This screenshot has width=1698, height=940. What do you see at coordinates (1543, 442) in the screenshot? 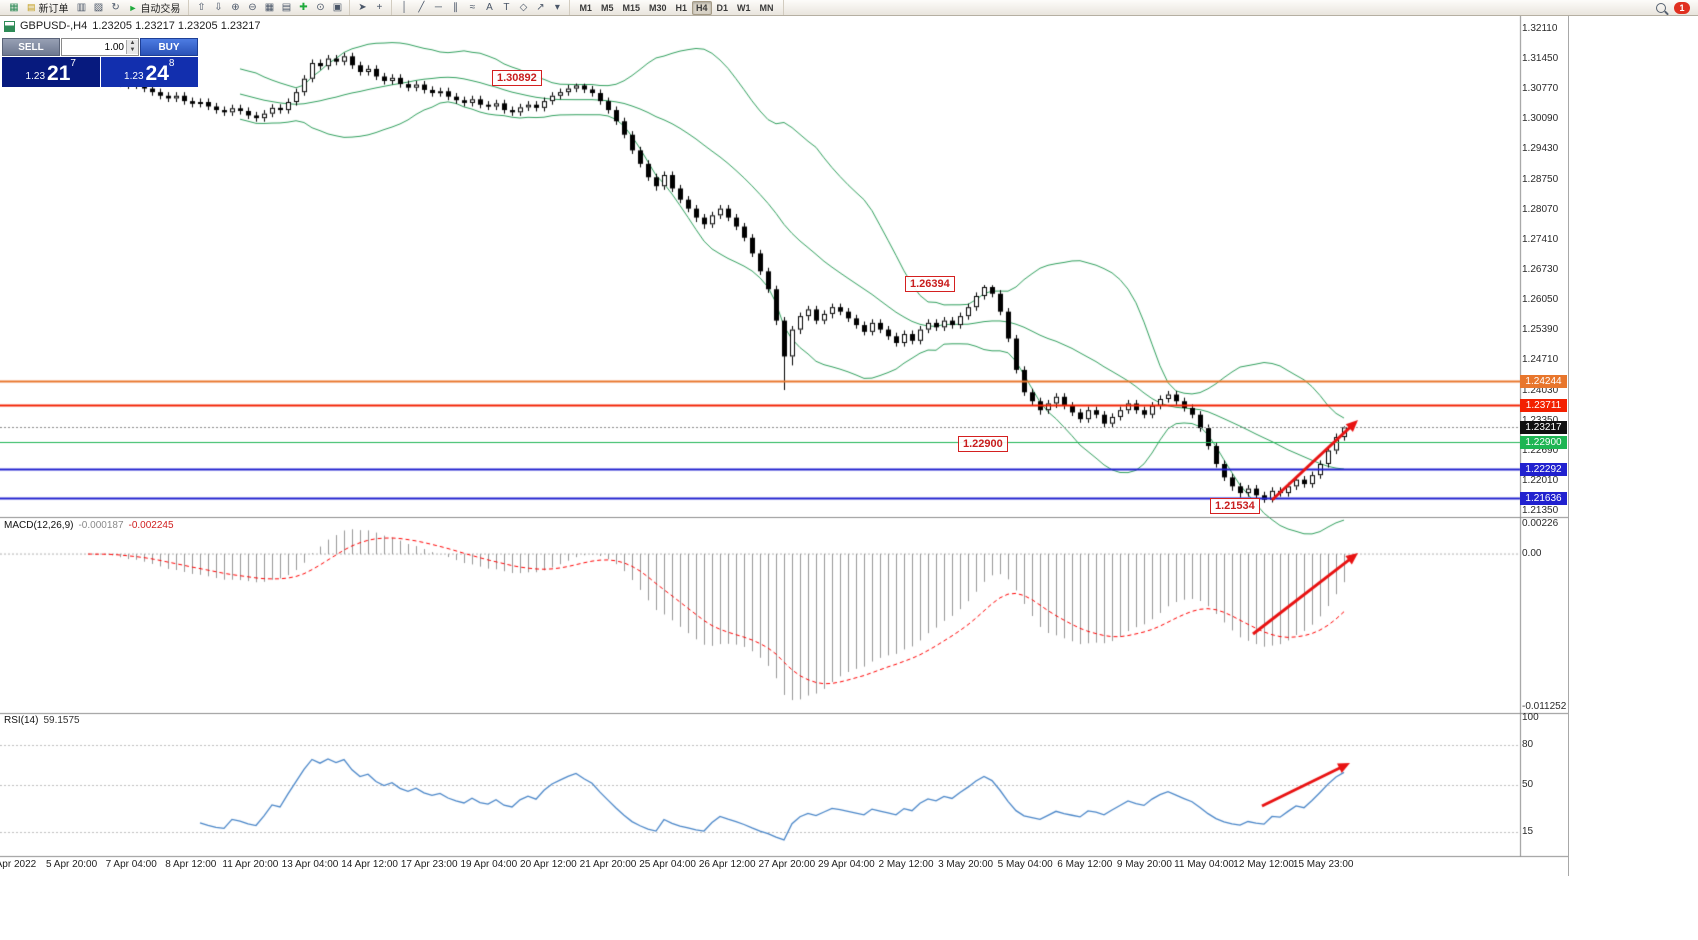
I see `level-price-tag: 1.22900` at bounding box center [1543, 442].